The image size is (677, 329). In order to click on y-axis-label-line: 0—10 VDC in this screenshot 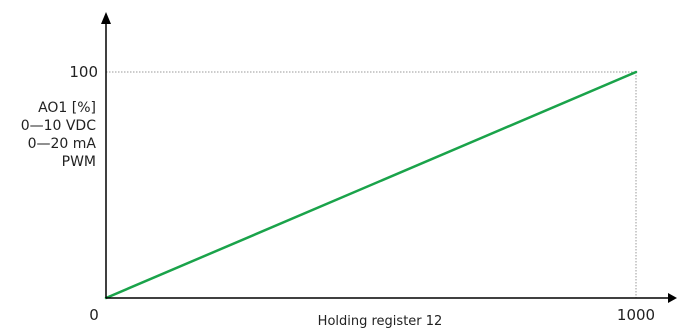, I will do `click(59, 126)`.